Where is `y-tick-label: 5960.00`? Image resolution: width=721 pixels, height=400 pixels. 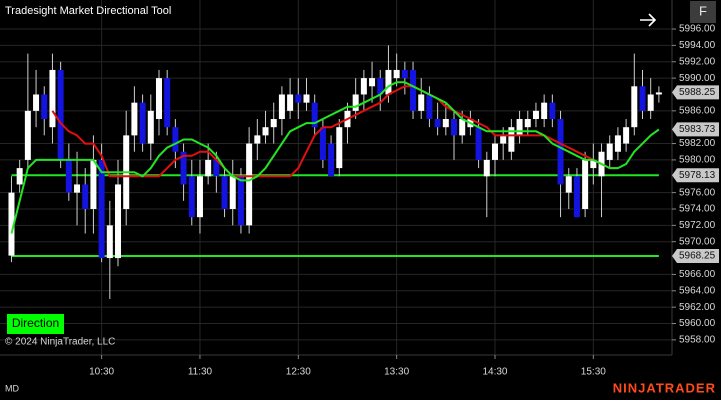
y-tick-label: 5960.00 is located at coordinates (697, 323).